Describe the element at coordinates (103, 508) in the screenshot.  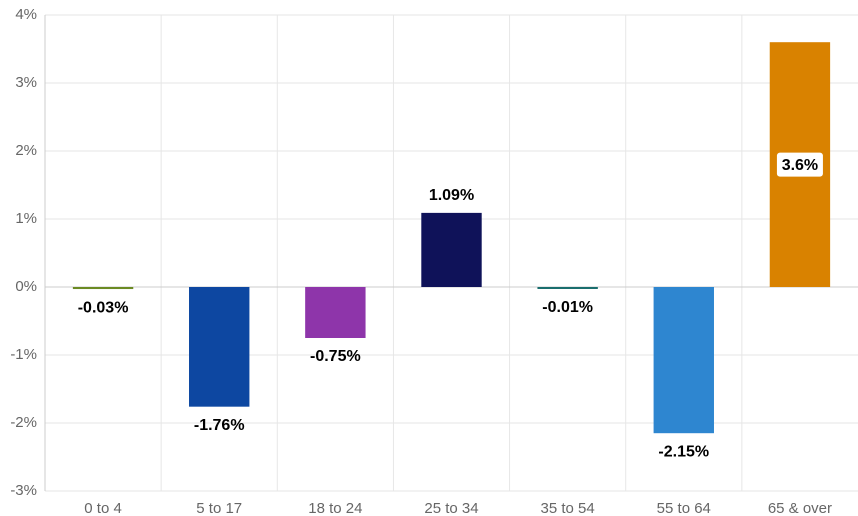
I see `x-tick-label: 0 to 4` at that location.